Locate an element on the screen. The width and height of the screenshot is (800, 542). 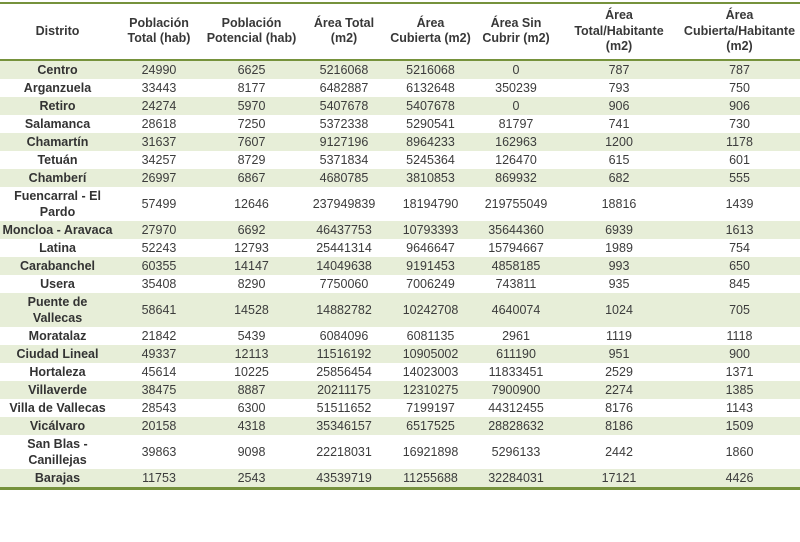
value-cell: 10793393 is located at coordinates (430, 229).